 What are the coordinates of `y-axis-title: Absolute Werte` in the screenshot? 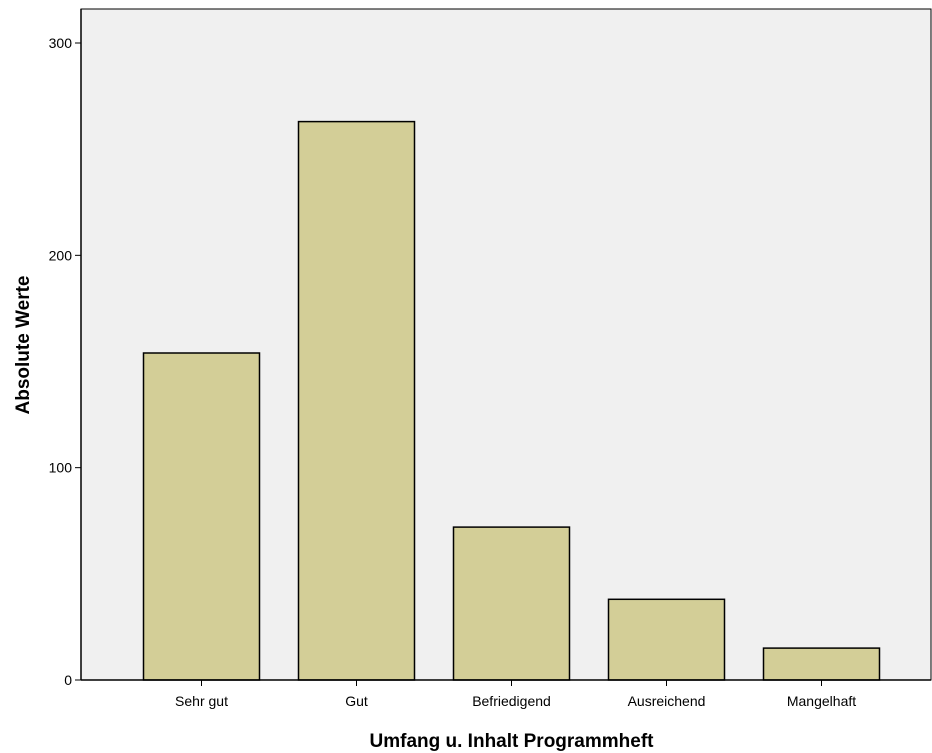 It's located at (23, 344).